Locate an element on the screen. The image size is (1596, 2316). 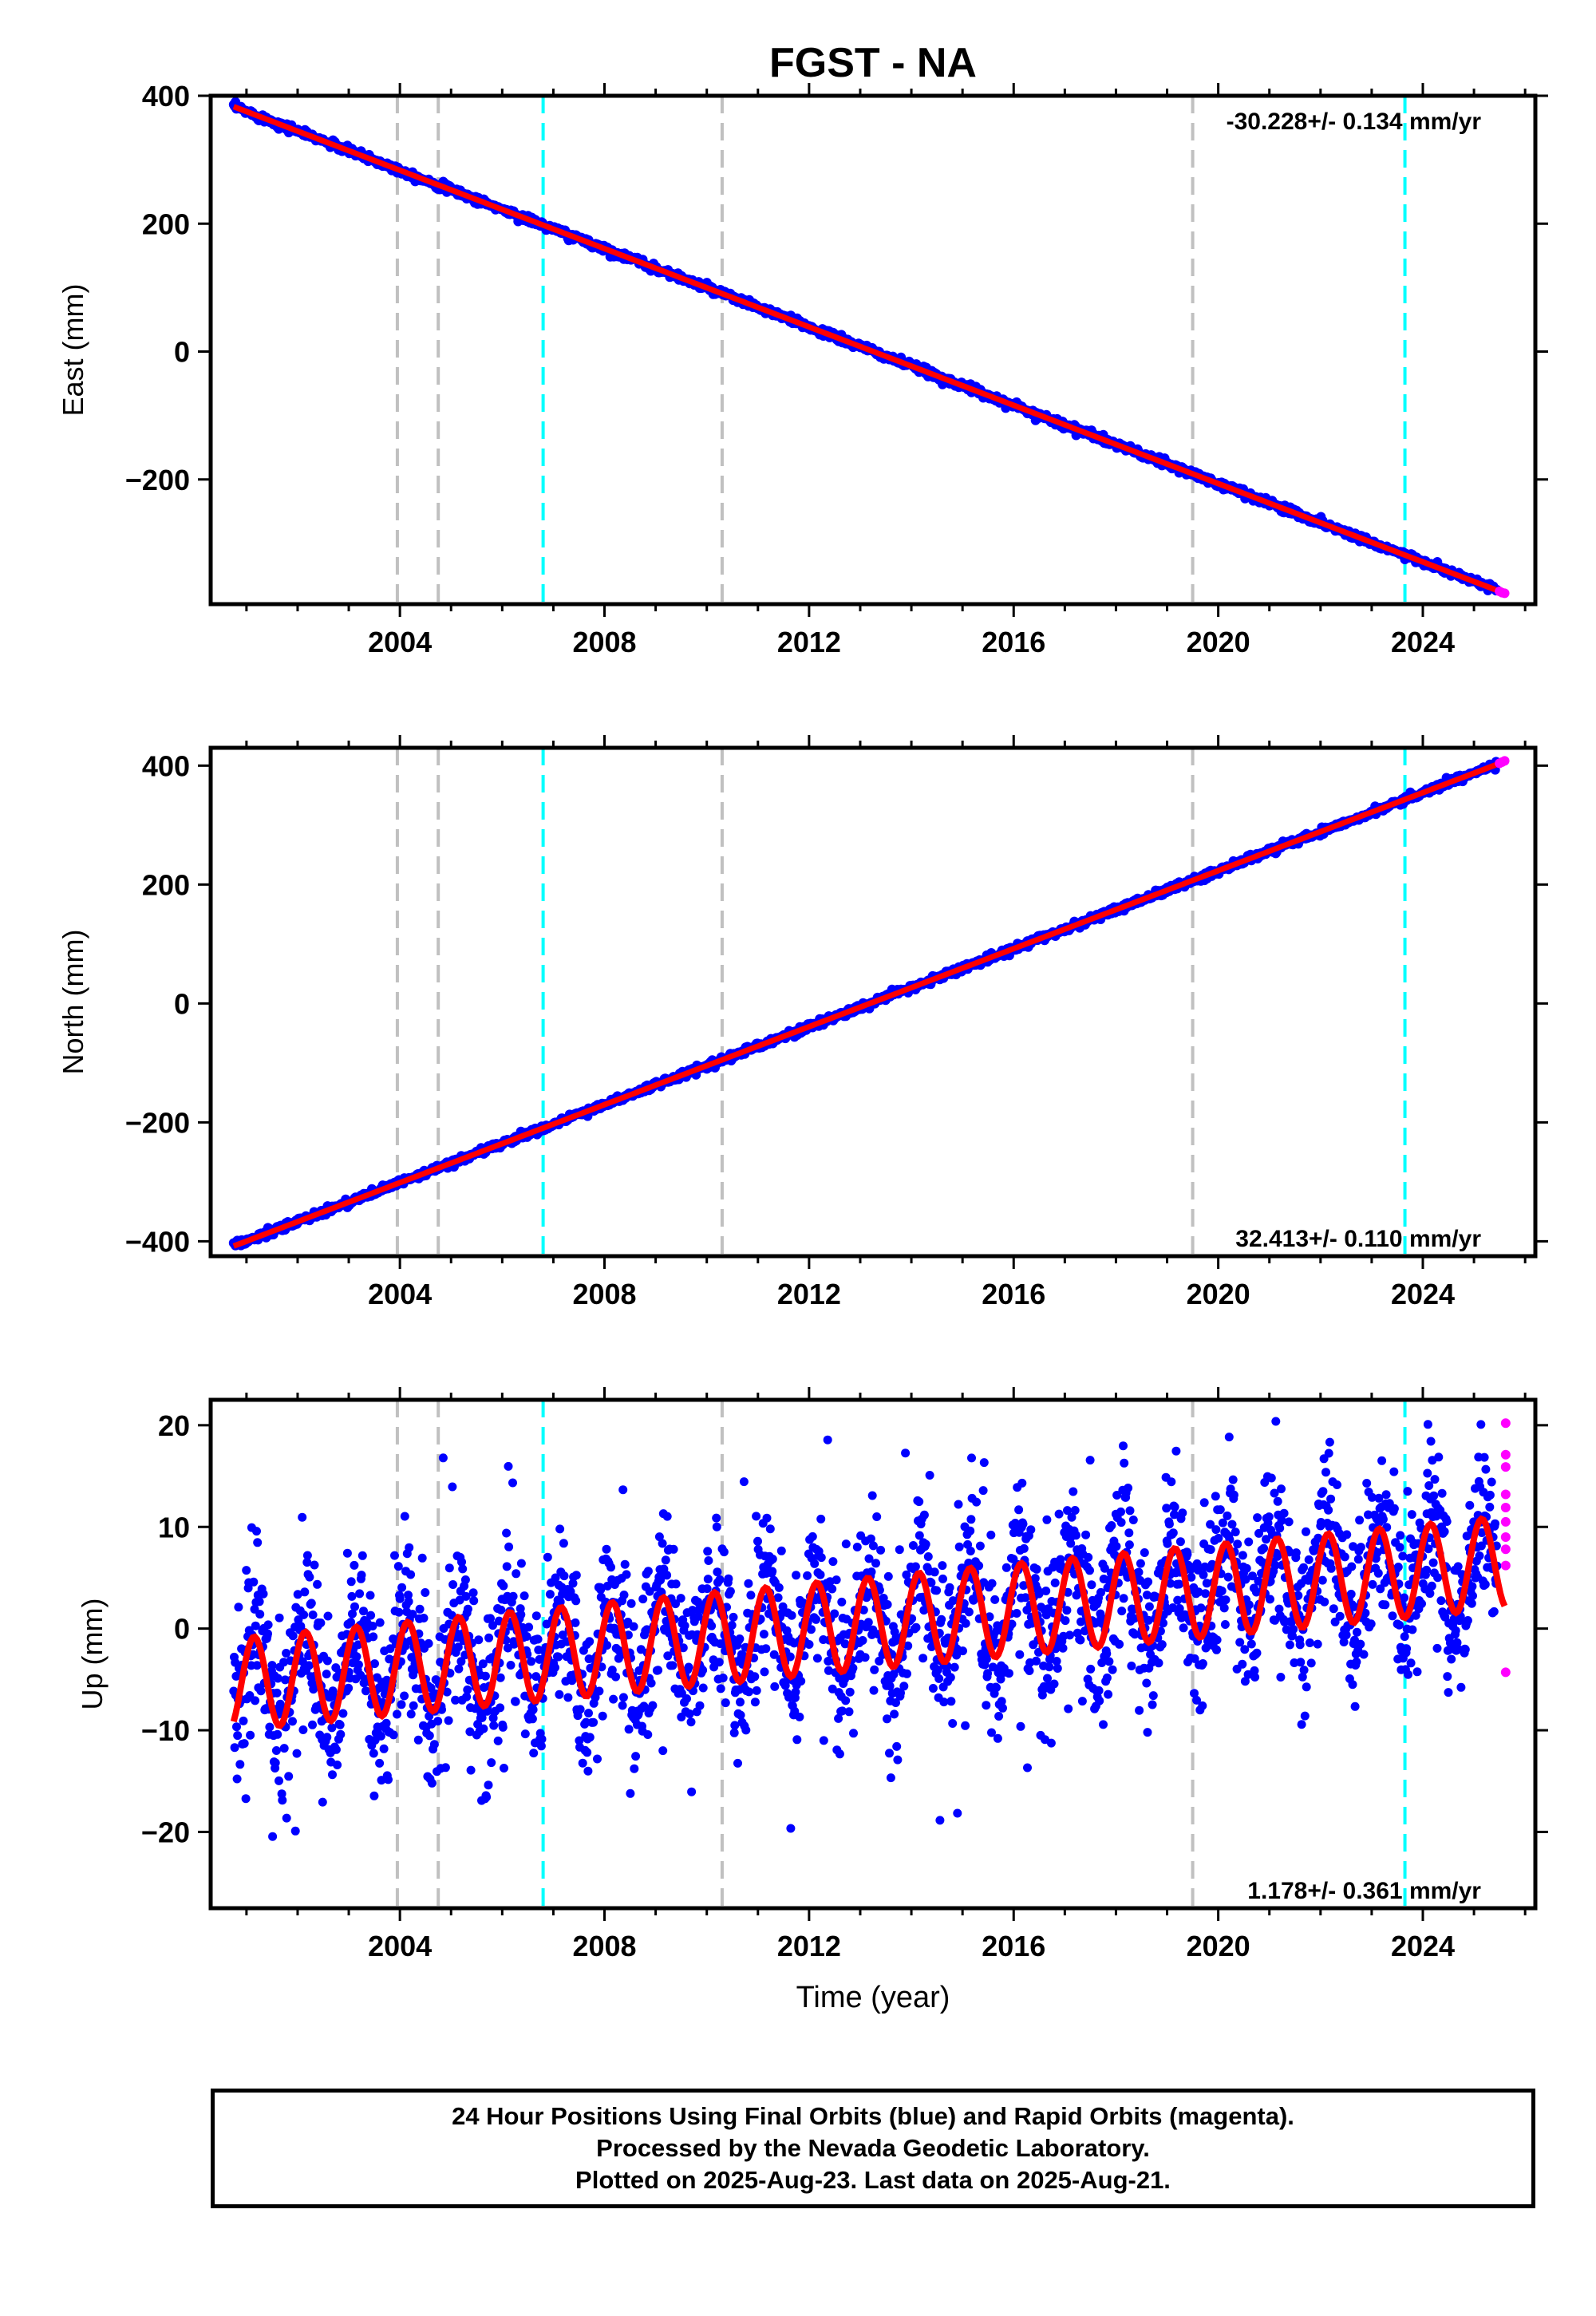
x-tick-label: 2020 is located at coordinates (1218, 642).